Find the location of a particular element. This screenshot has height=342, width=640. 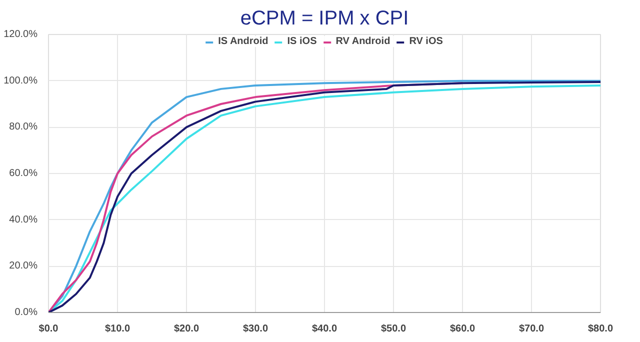

x-tick-label: $80.0 is located at coordinates (601, 329).